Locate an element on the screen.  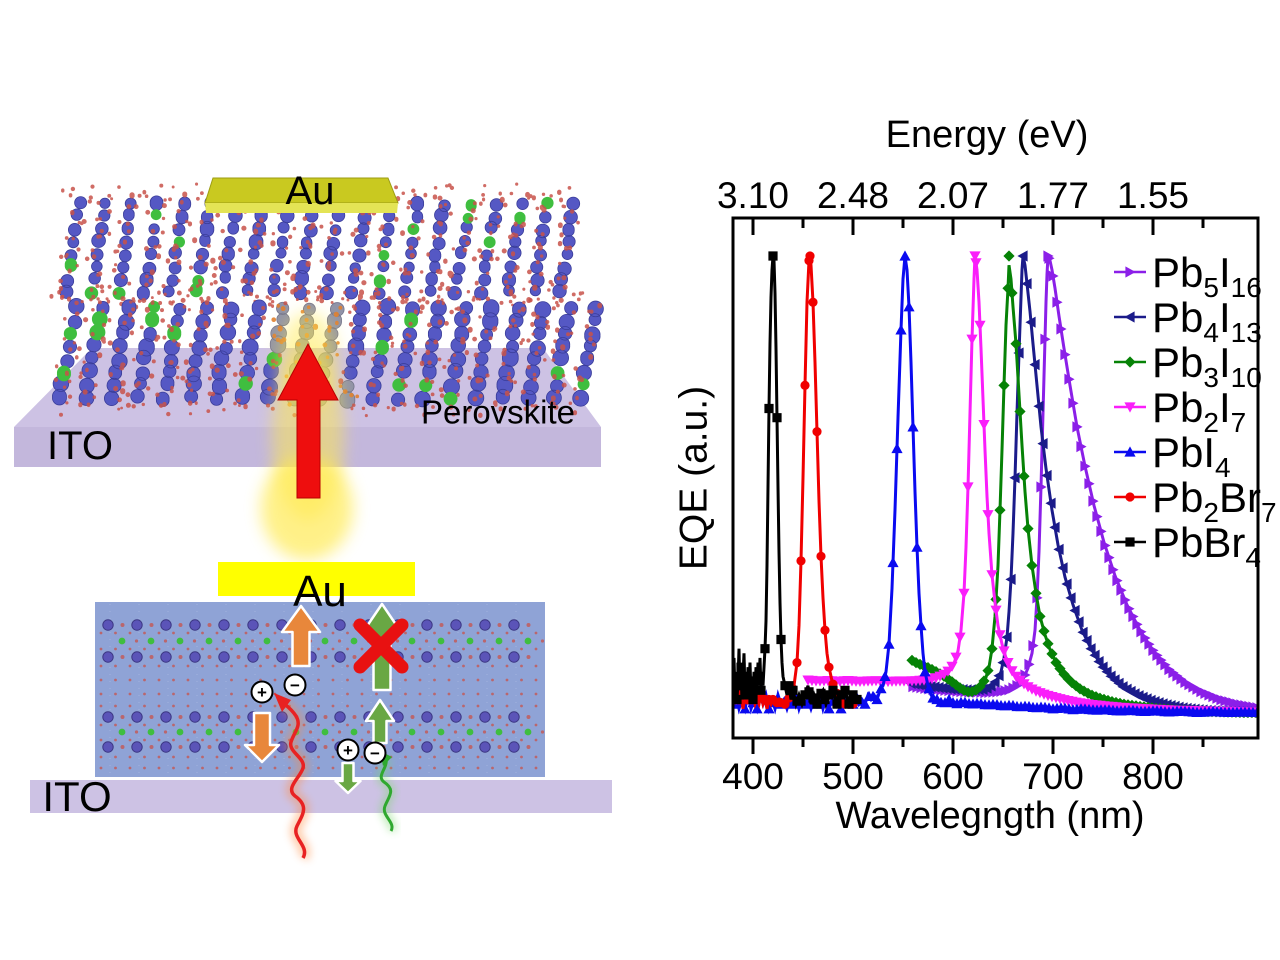
energy-axis-tick-label: 2.07 is located at coordinates (953, 195).